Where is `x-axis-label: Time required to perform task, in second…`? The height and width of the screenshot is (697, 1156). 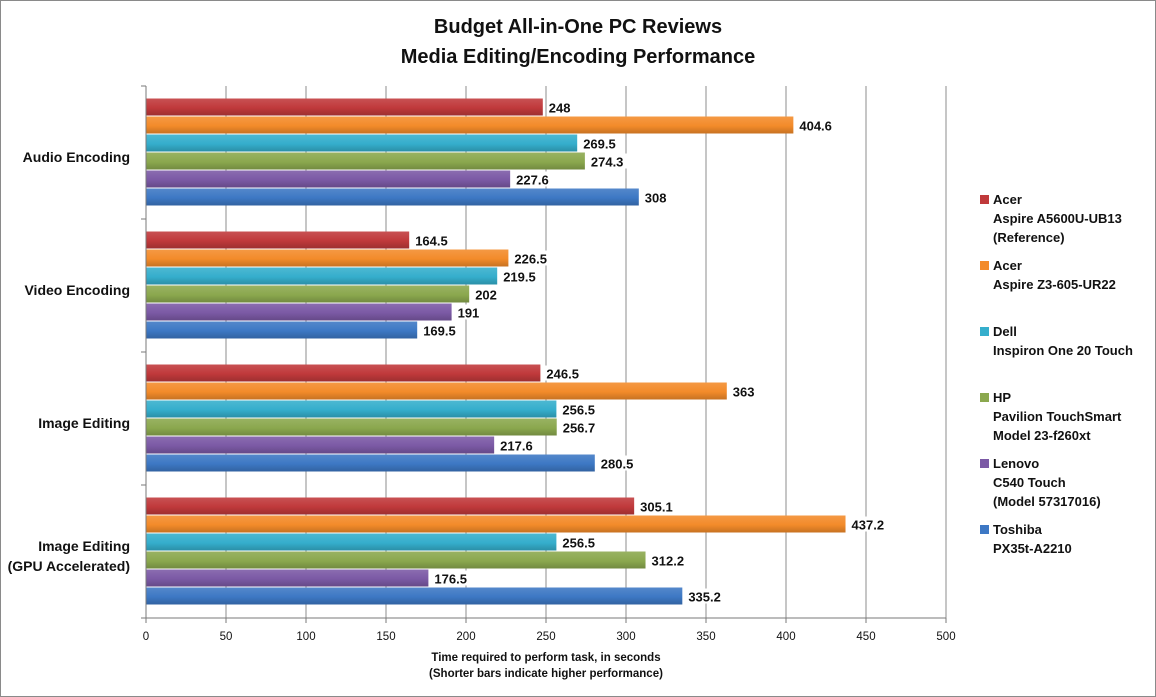
x-axis-label: Time required to perform task, in second… is located at coordinates (546, 658).